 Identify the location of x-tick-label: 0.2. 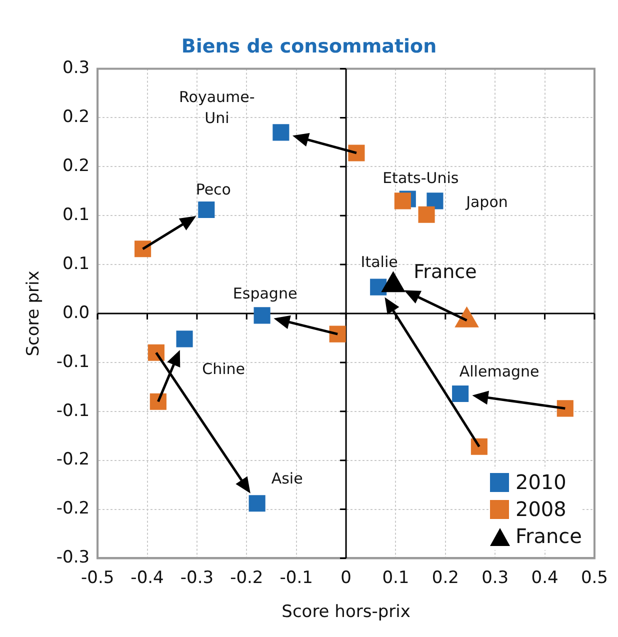
(445, 578).